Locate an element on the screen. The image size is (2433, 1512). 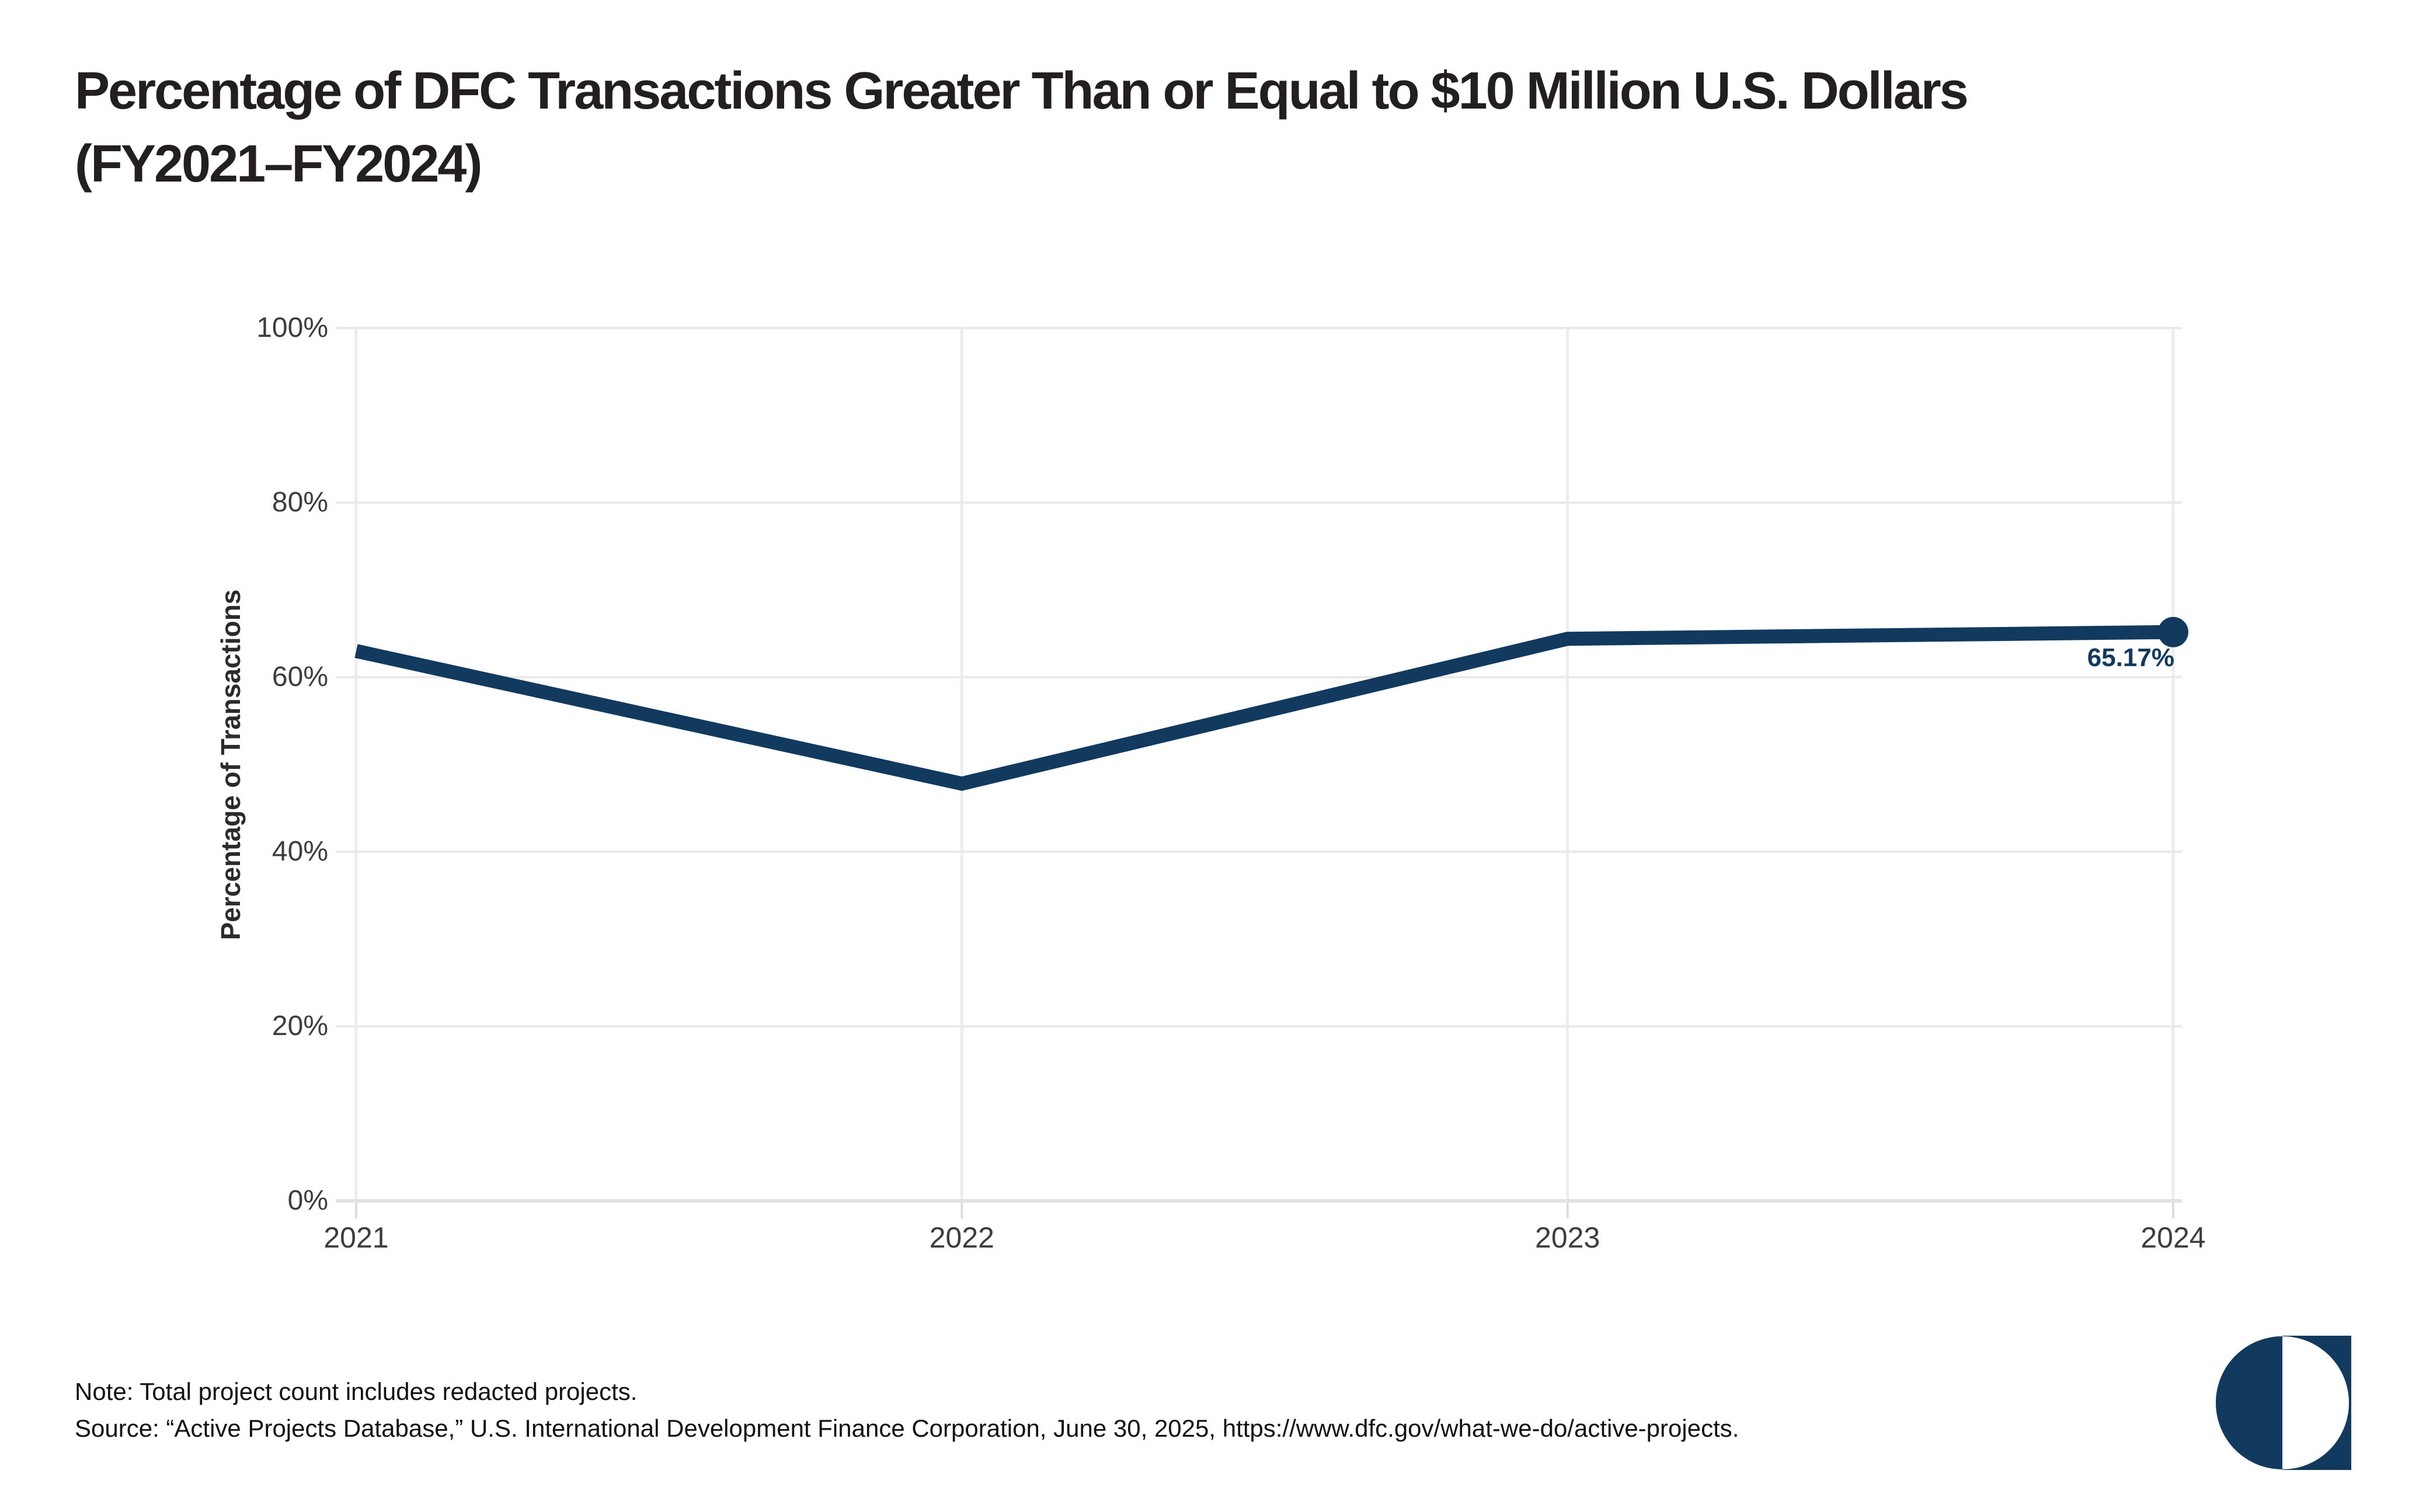
data-point-dot is located at coordinates (2172, 631).